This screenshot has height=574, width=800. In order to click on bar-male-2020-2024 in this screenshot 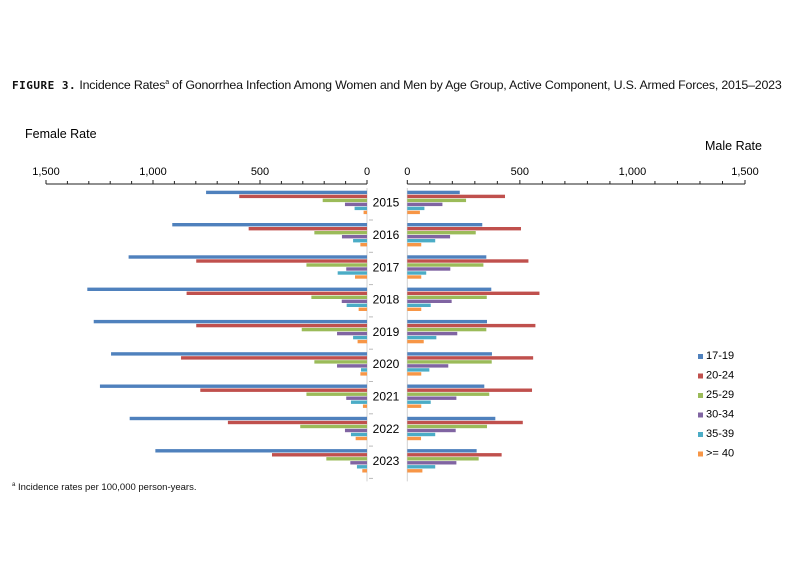, I will do `click(470, 358)`.